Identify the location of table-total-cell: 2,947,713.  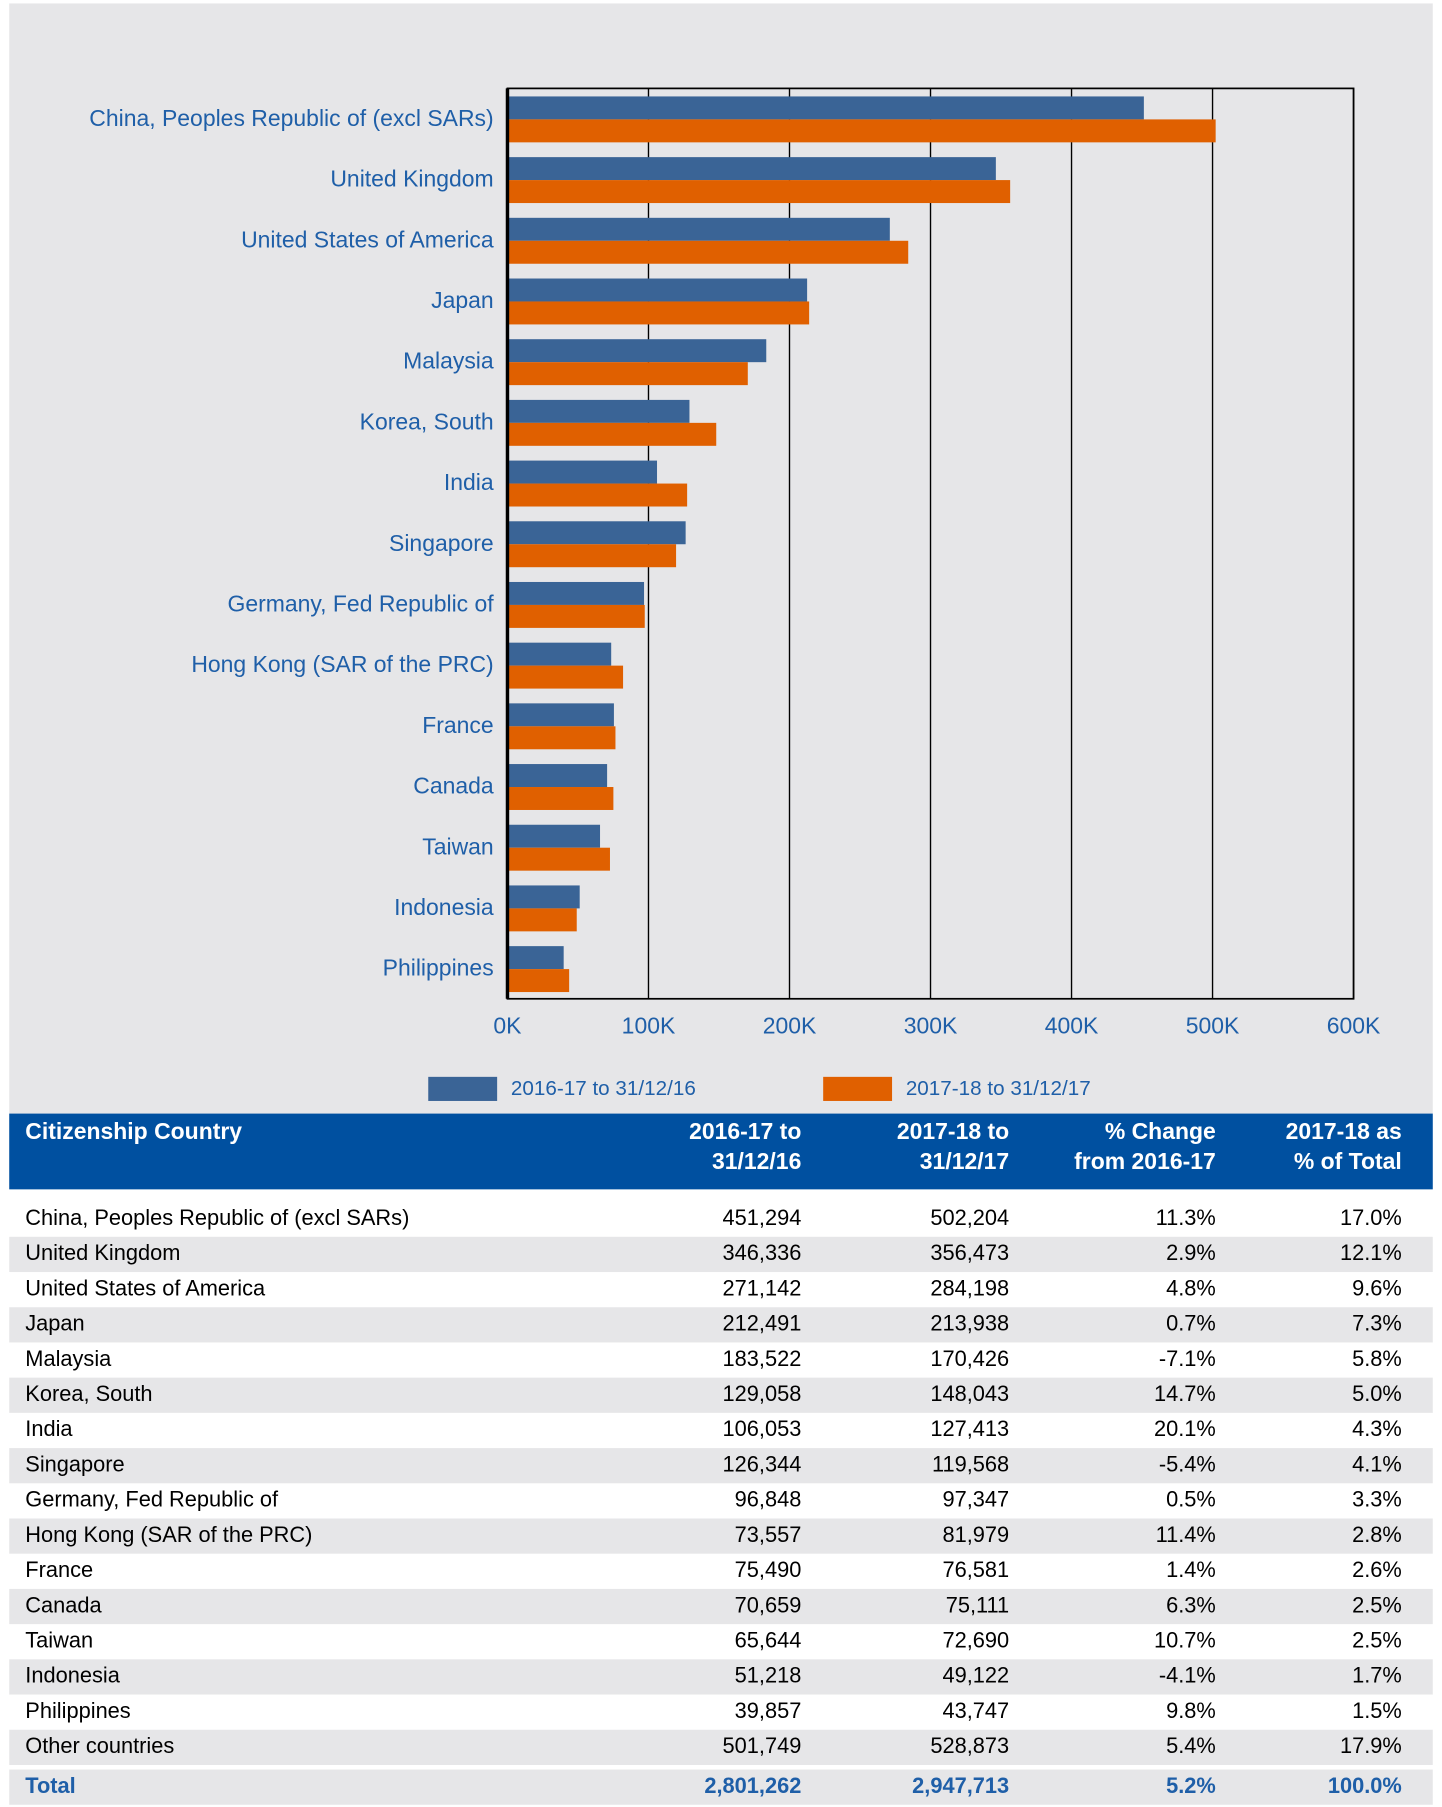
(960, 1785).